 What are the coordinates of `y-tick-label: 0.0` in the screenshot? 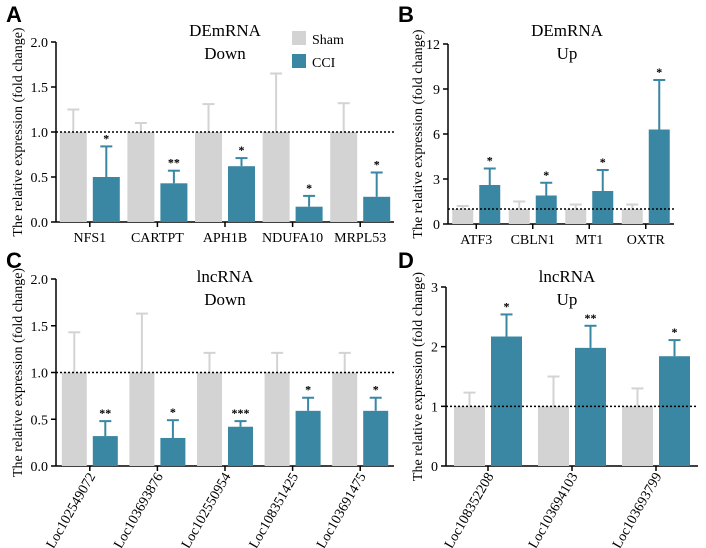 It's located at (40, 467).